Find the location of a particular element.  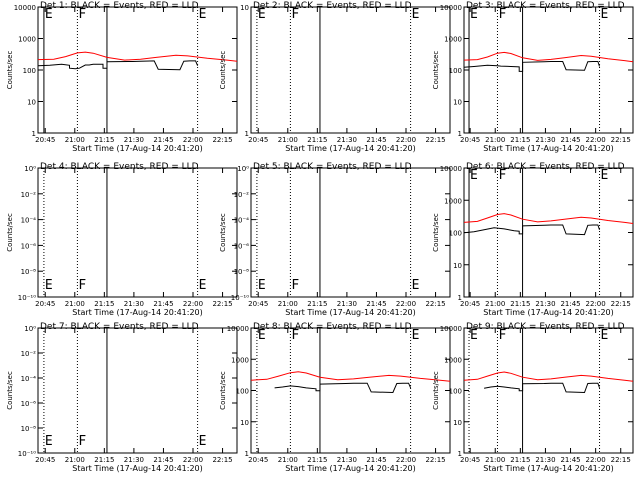

plot-title: Det 2: BLACK = Events, RED = LLD is located at coordinates (332, 6).